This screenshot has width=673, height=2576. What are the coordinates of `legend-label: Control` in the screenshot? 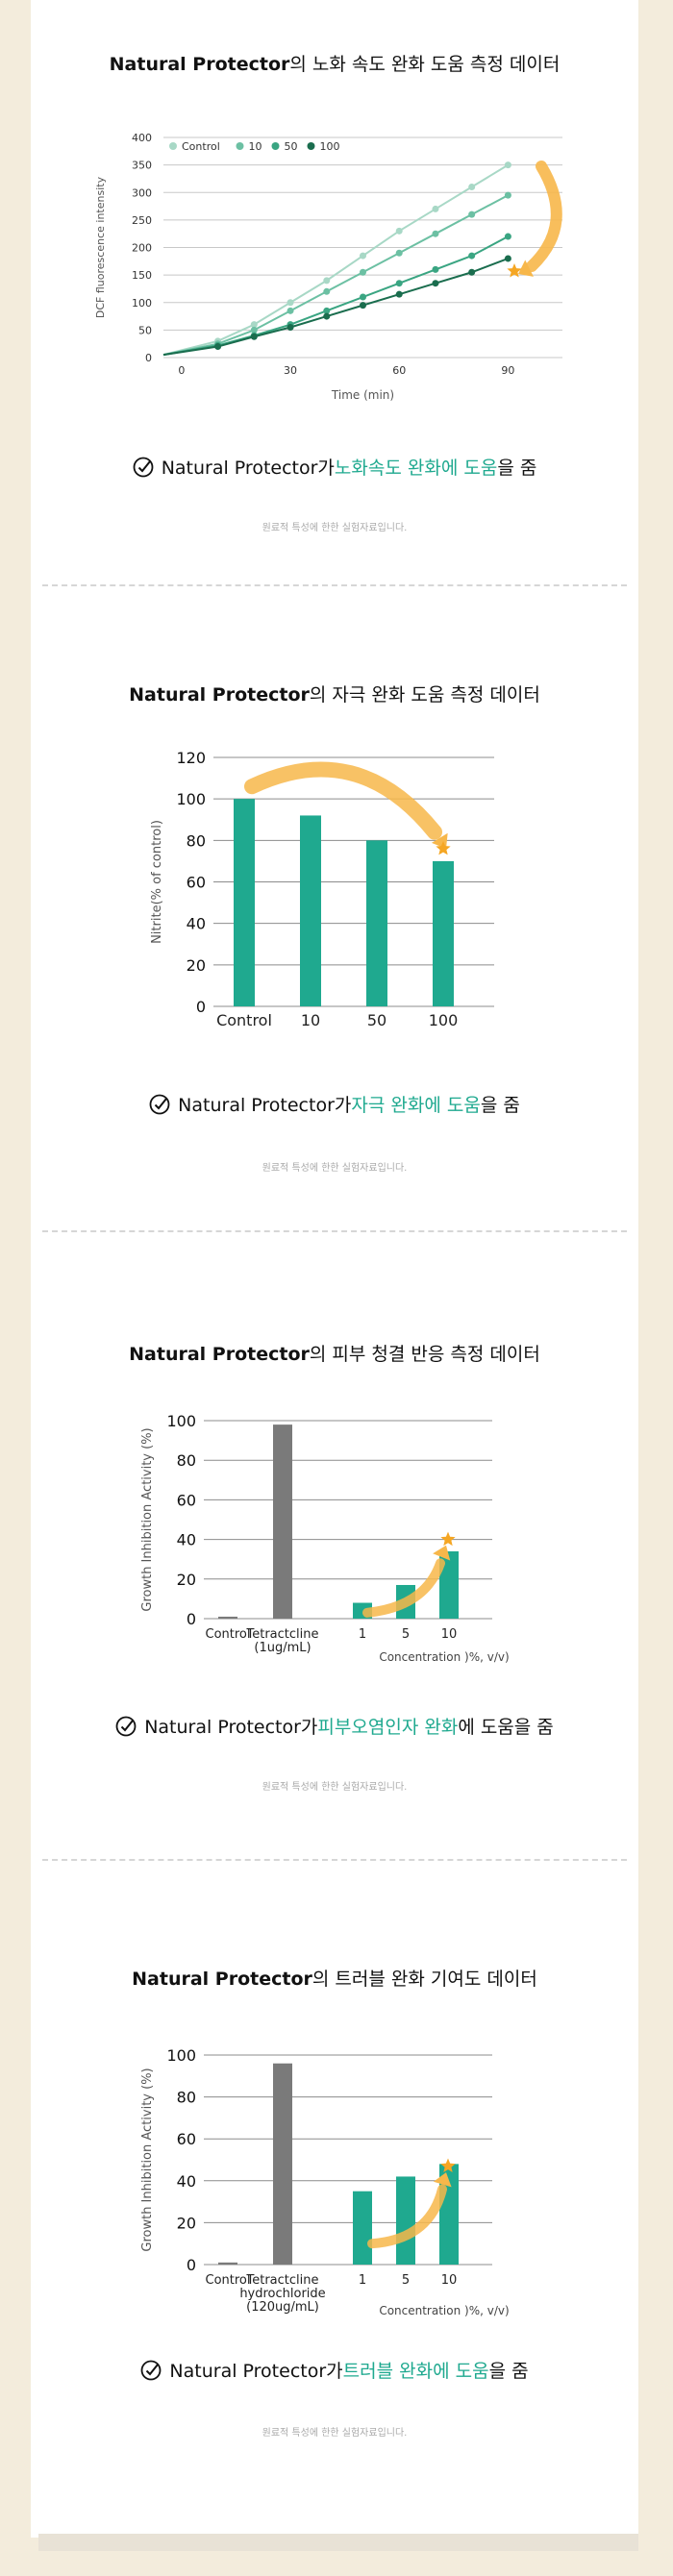 It's located at (201, 146).